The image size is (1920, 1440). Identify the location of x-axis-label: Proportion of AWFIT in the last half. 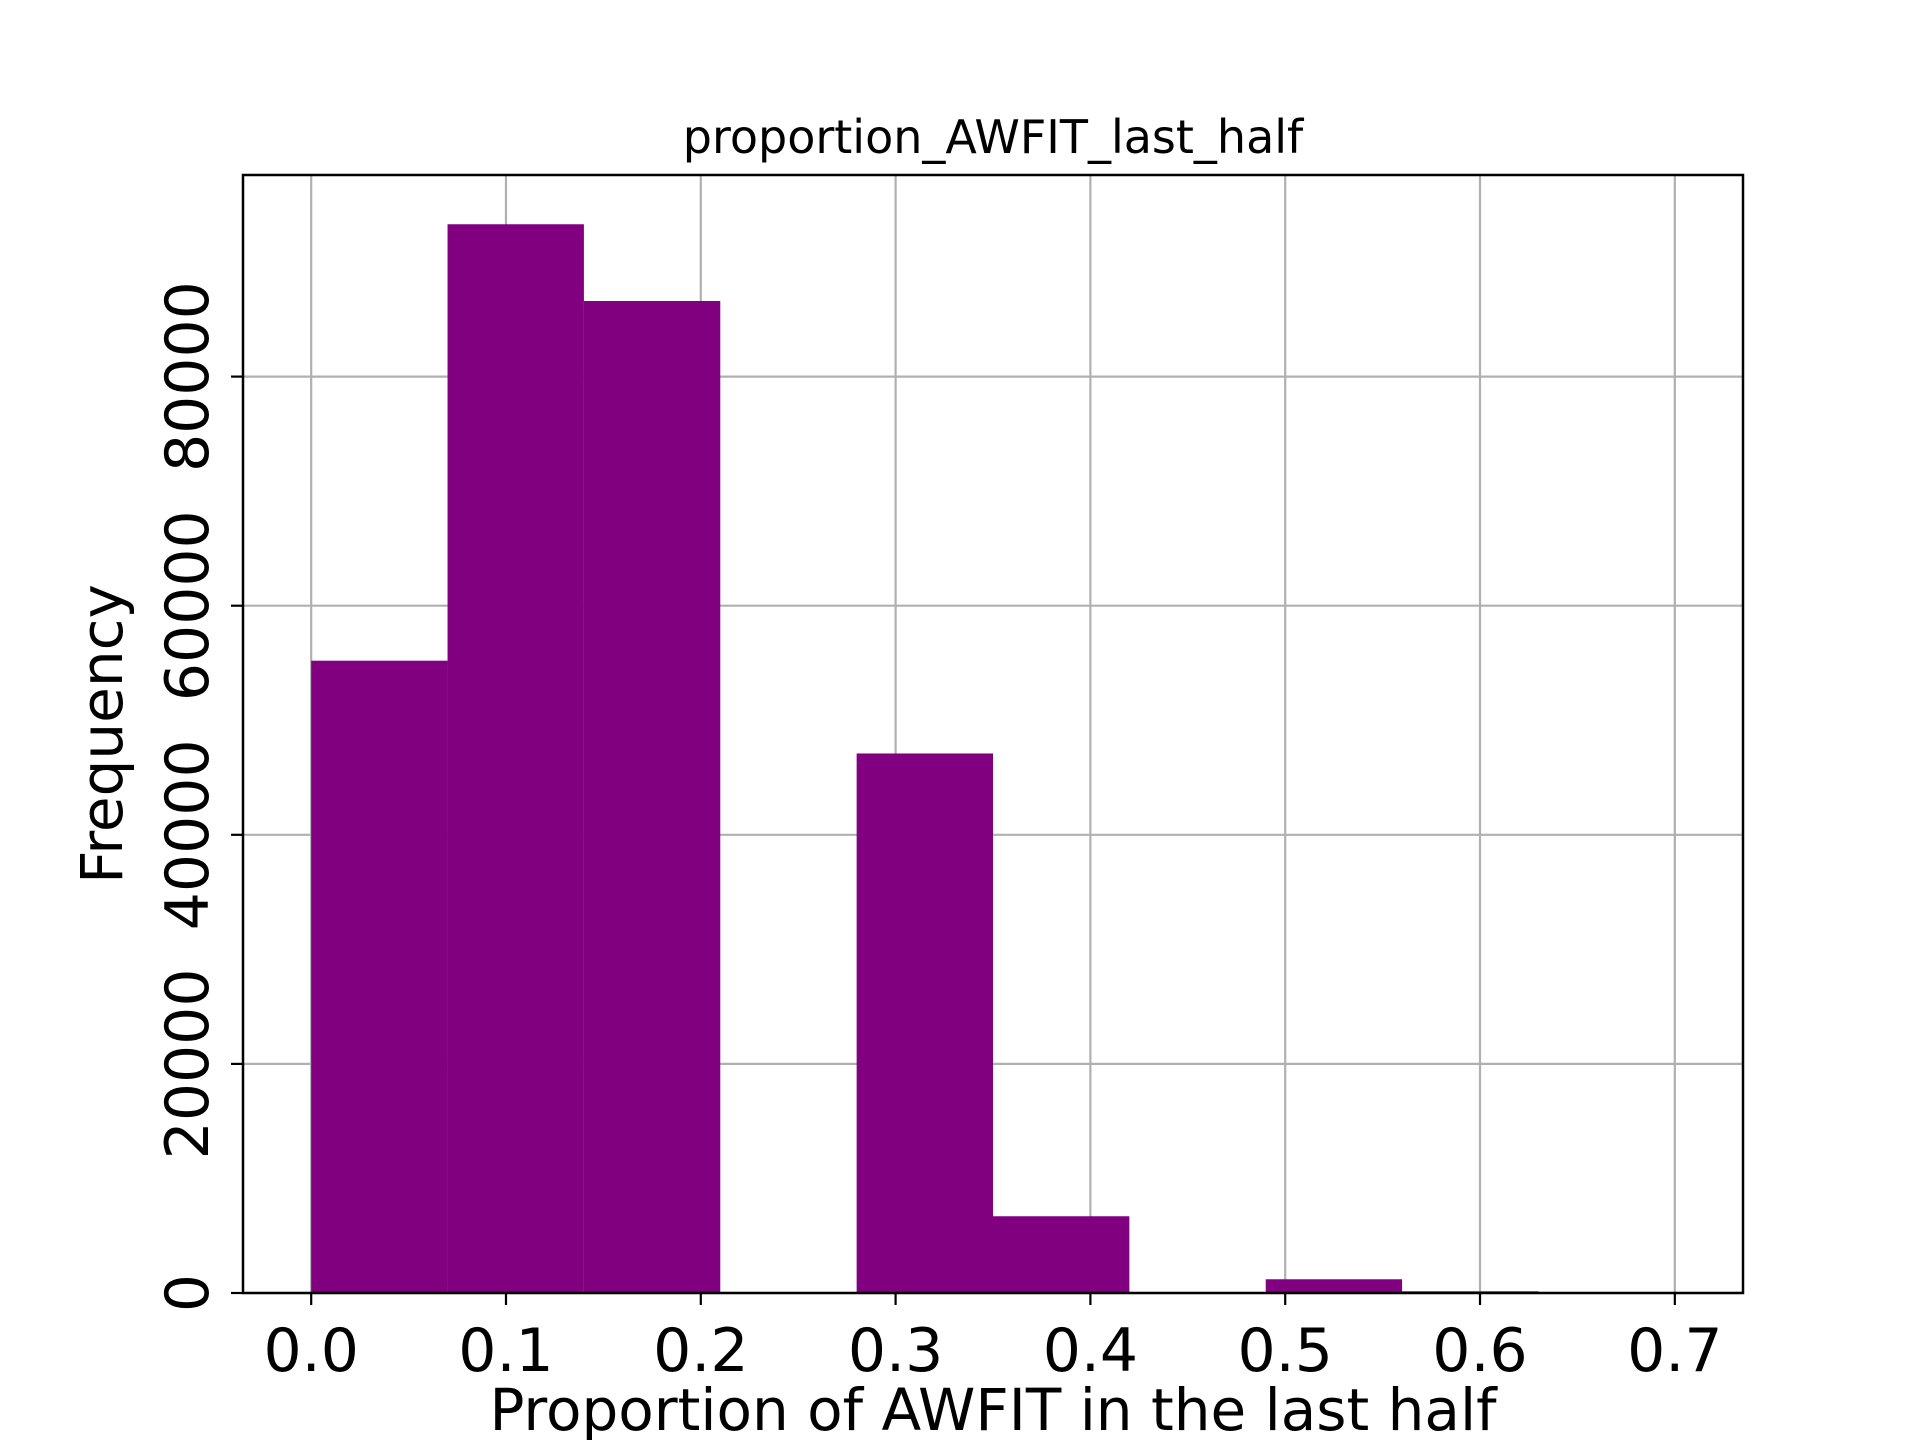
(993, 1408).